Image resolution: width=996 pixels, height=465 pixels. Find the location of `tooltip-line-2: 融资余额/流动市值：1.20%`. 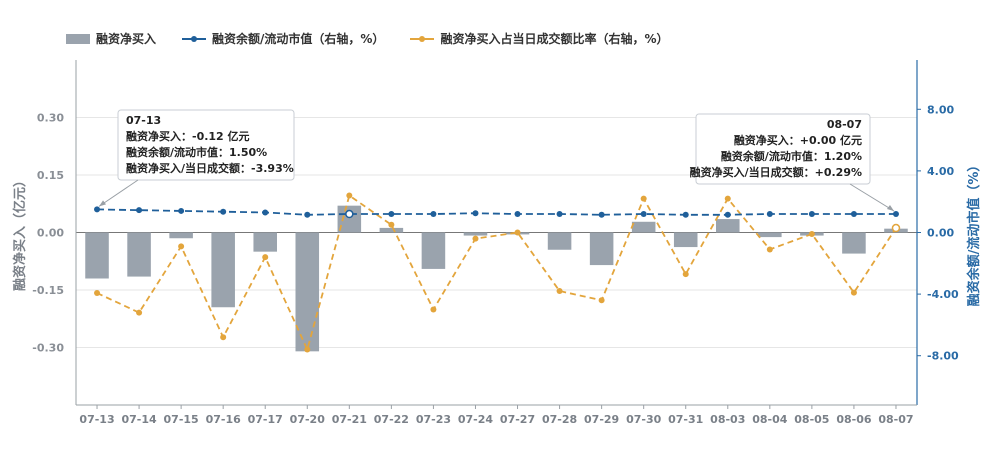

tooltip-line-2: 融资余额/流动市值：1.20% is located at coordinates (791, 156).